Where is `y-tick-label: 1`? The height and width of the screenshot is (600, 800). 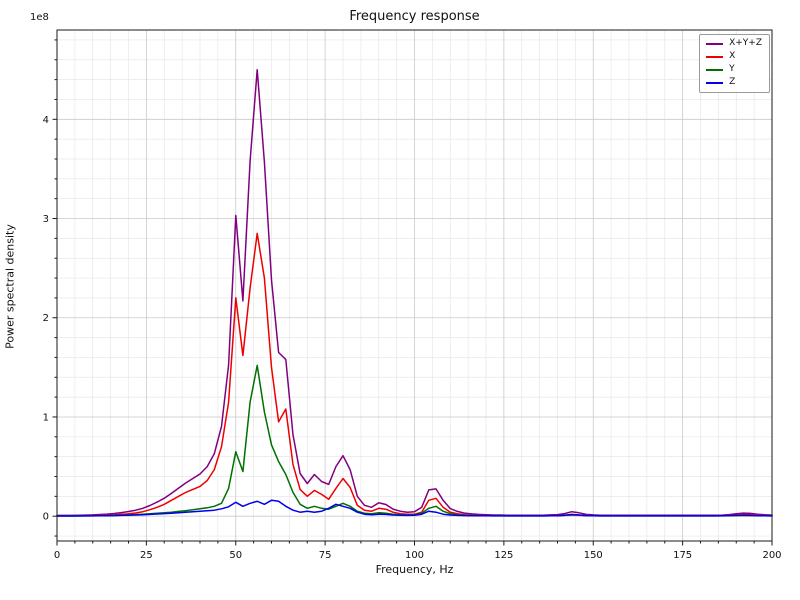 y-tick-label: 1 is located at coordinates (46, 417).